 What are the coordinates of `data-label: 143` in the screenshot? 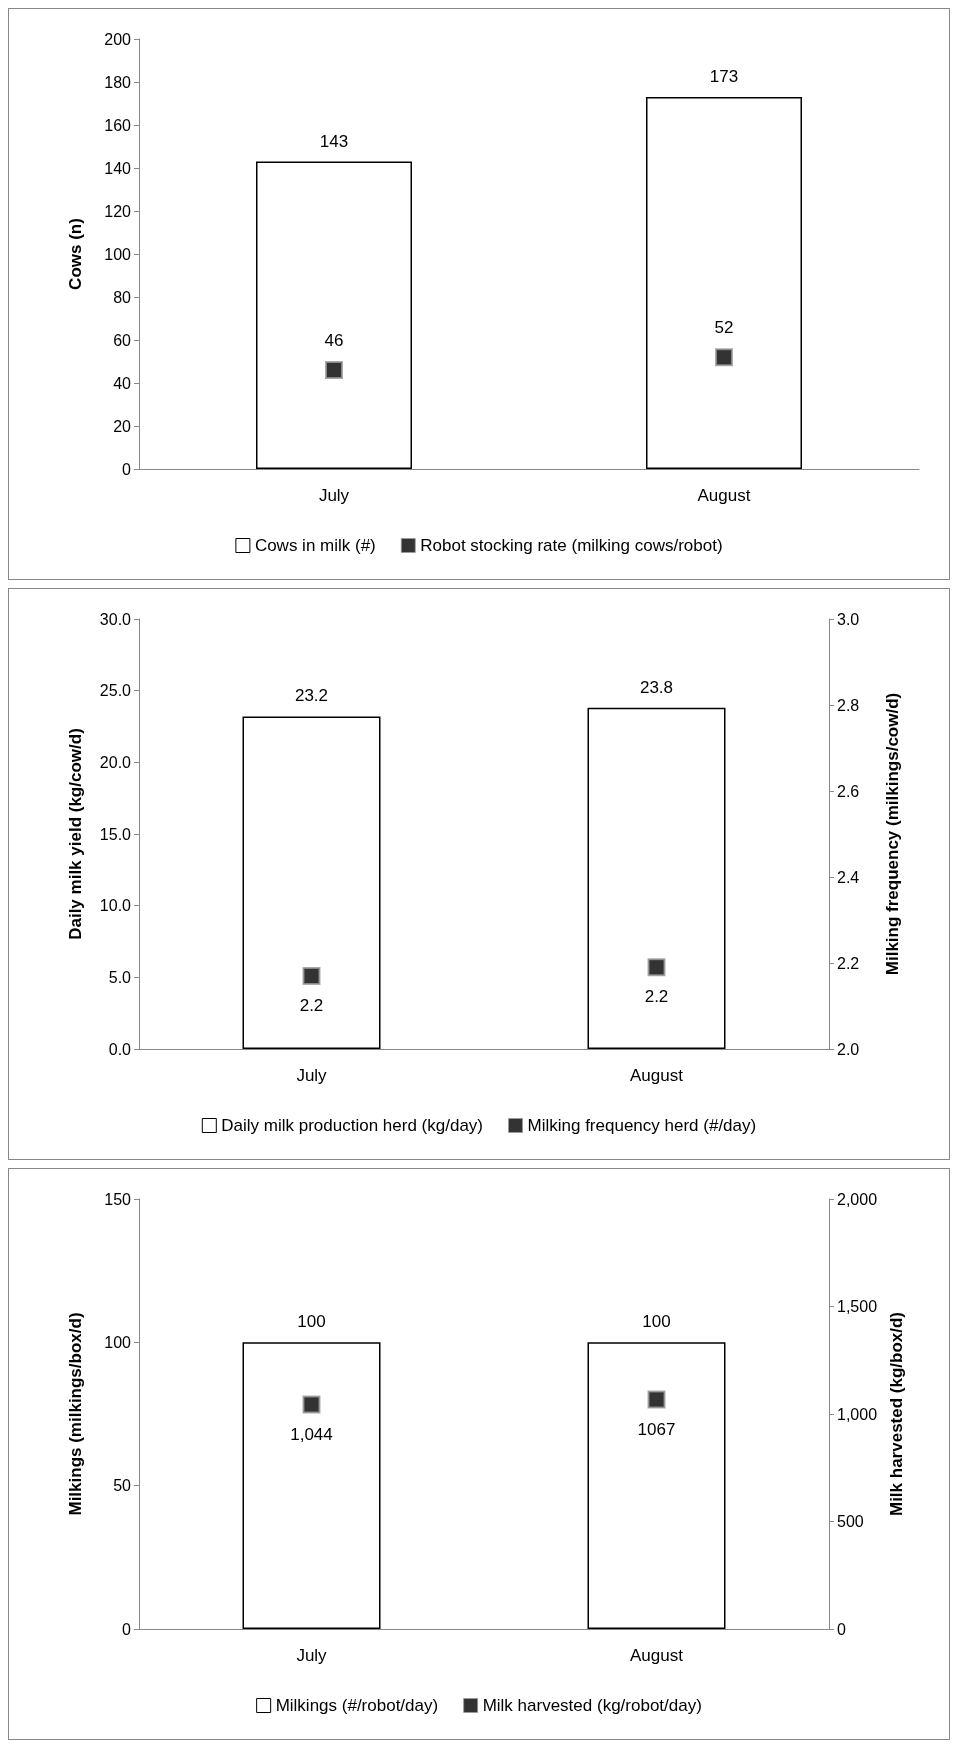 It's located at (334, 141).